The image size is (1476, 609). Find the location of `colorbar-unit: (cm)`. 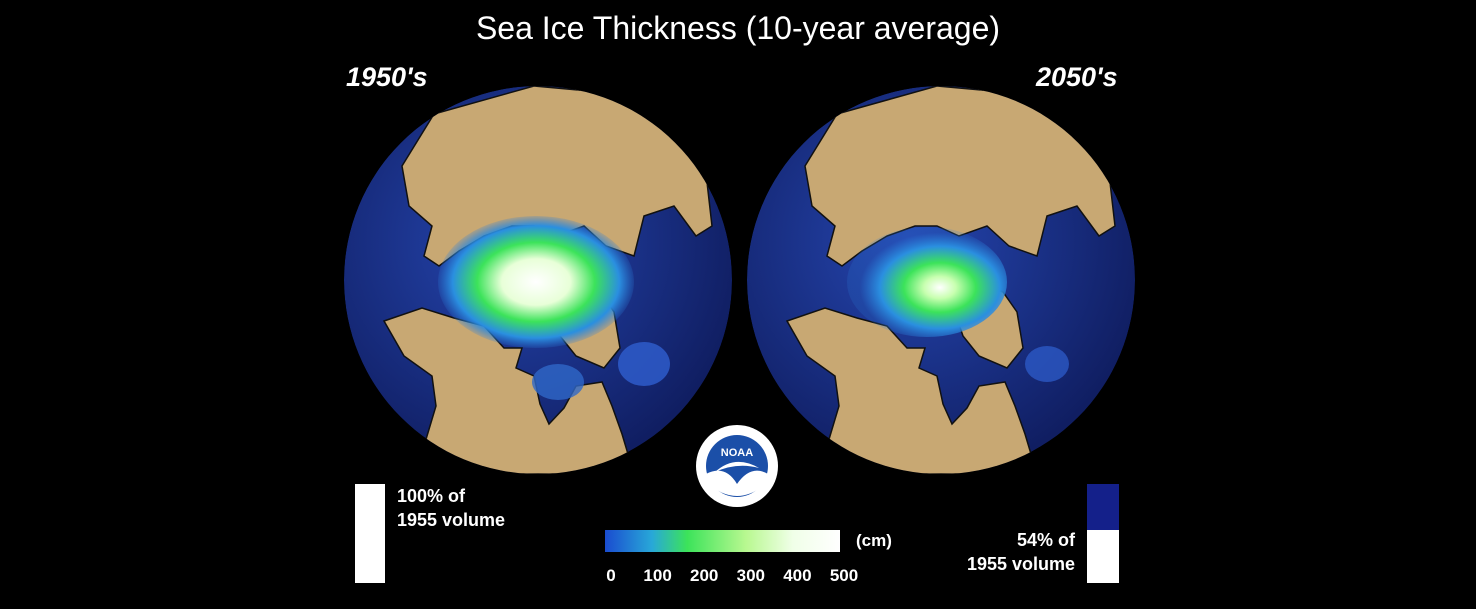

colorbar-unit: (cm) is located at coordinates (874, 540).